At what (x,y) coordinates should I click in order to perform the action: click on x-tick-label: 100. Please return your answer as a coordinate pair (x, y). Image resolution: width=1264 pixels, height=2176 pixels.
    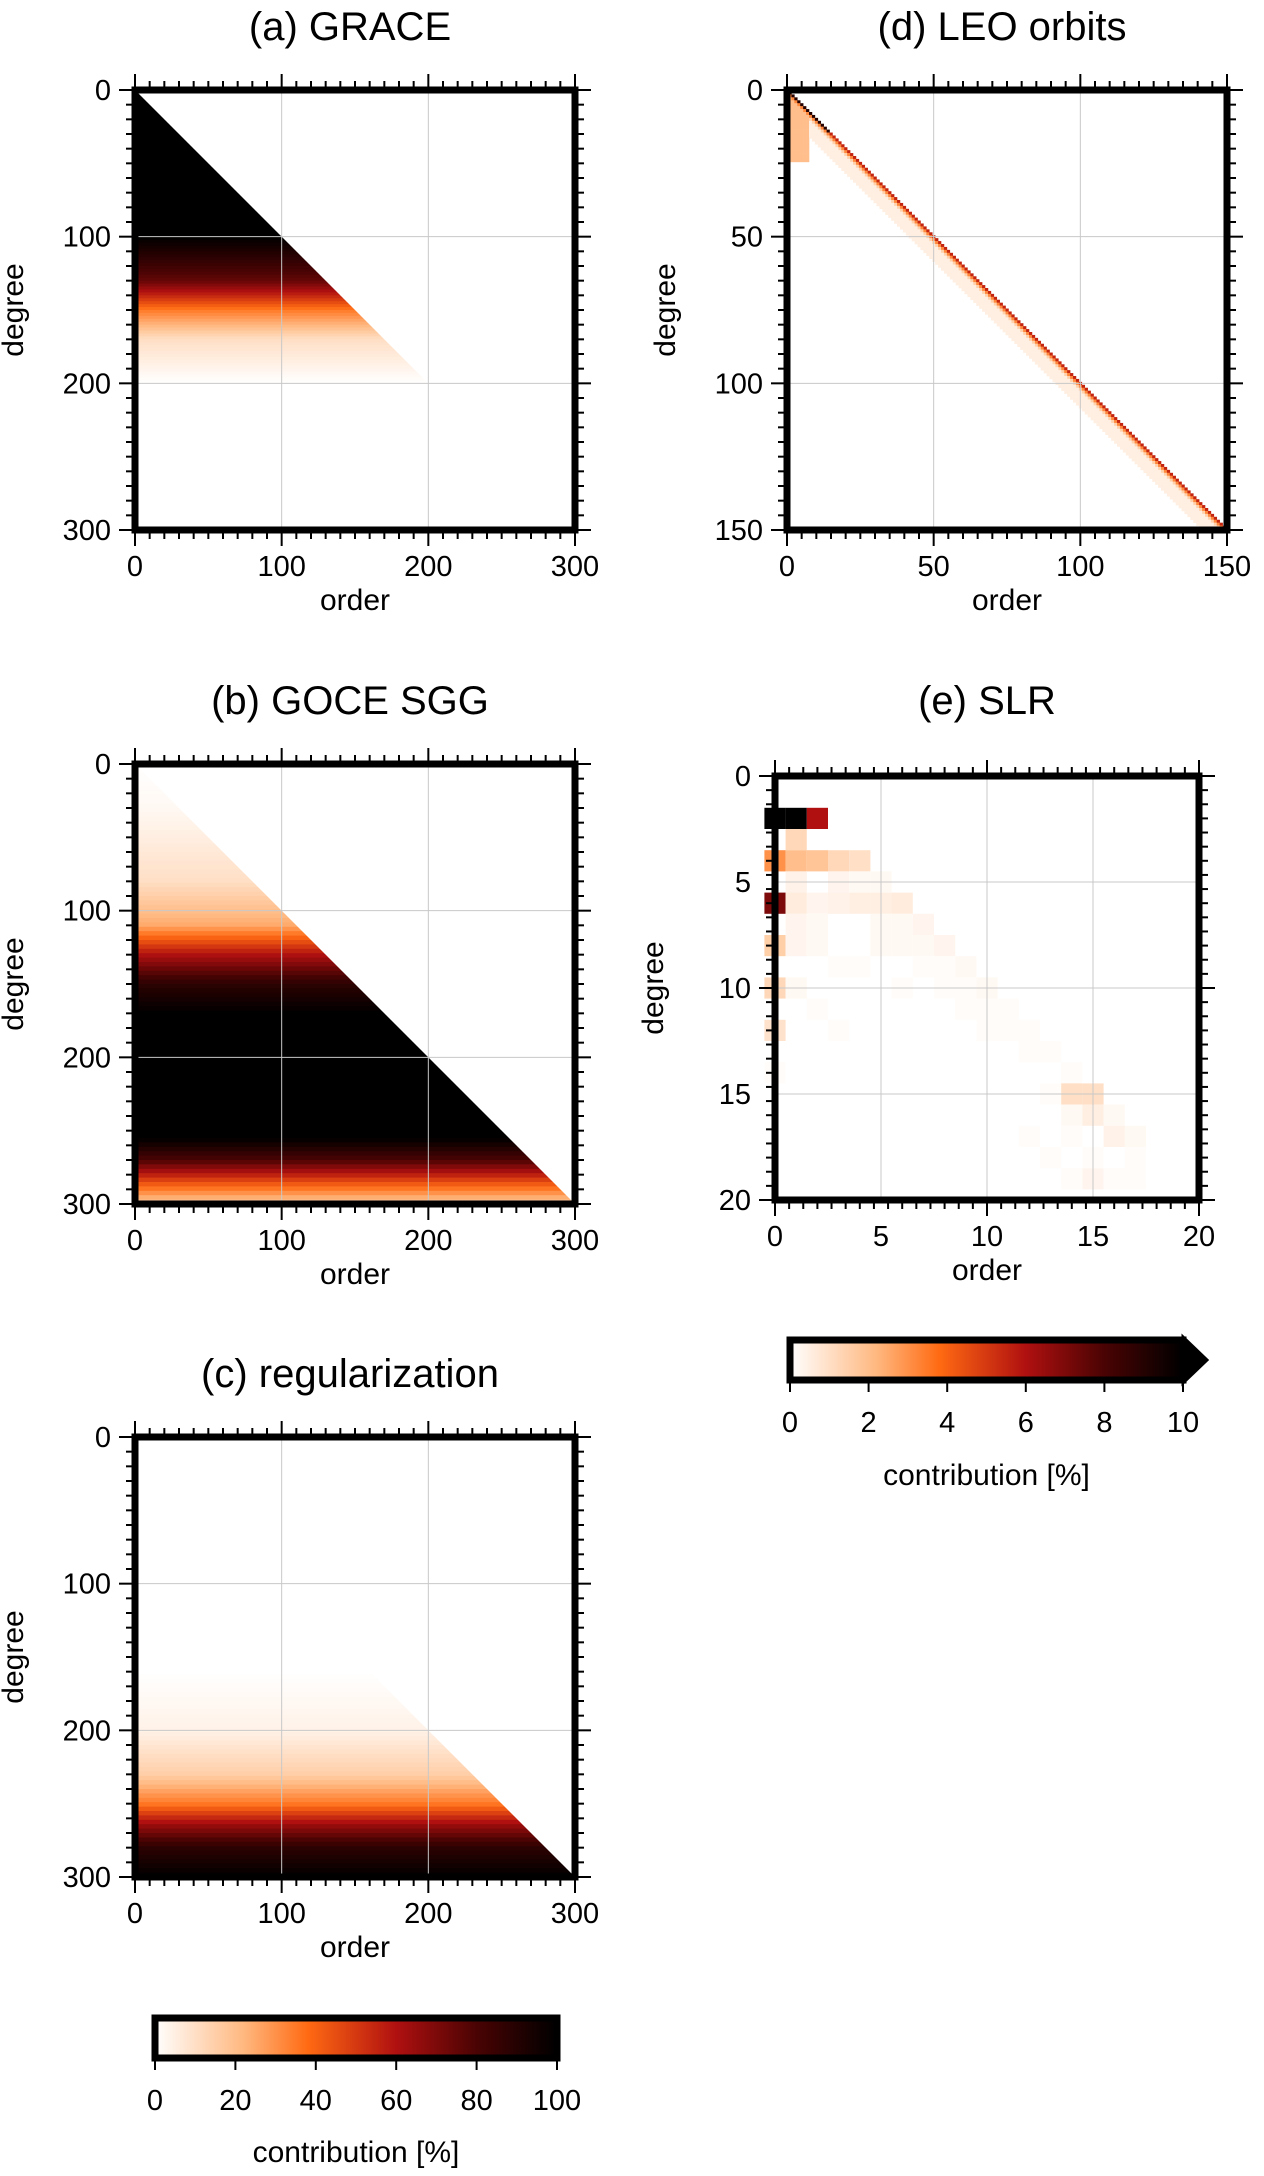
    Looking at the image, I should click on (281, 1241).